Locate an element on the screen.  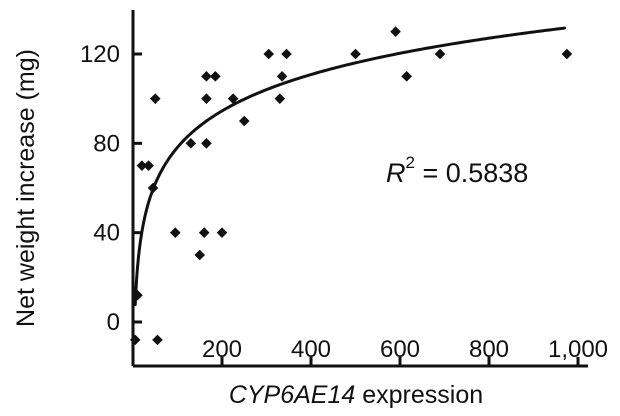
r-squared-label: R2 = 0.5838 is located at coordinates (457, 170).